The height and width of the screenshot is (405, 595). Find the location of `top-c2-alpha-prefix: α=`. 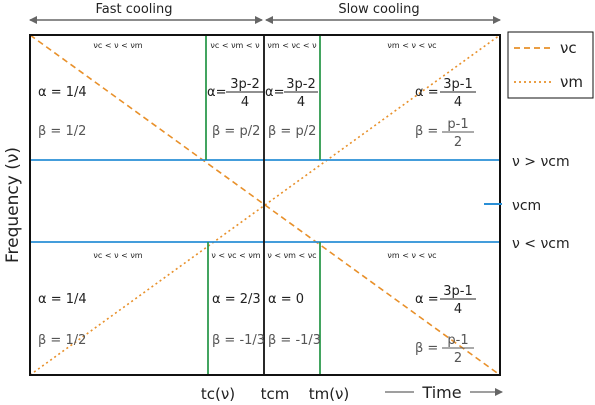

top-c2-alpha-prefix: α= is located at coordinates (216, 92).